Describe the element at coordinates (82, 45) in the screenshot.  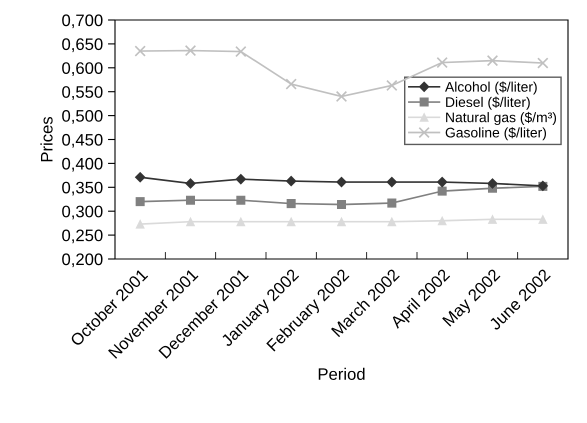
I see `y-tick-label: 0,650` at that location.